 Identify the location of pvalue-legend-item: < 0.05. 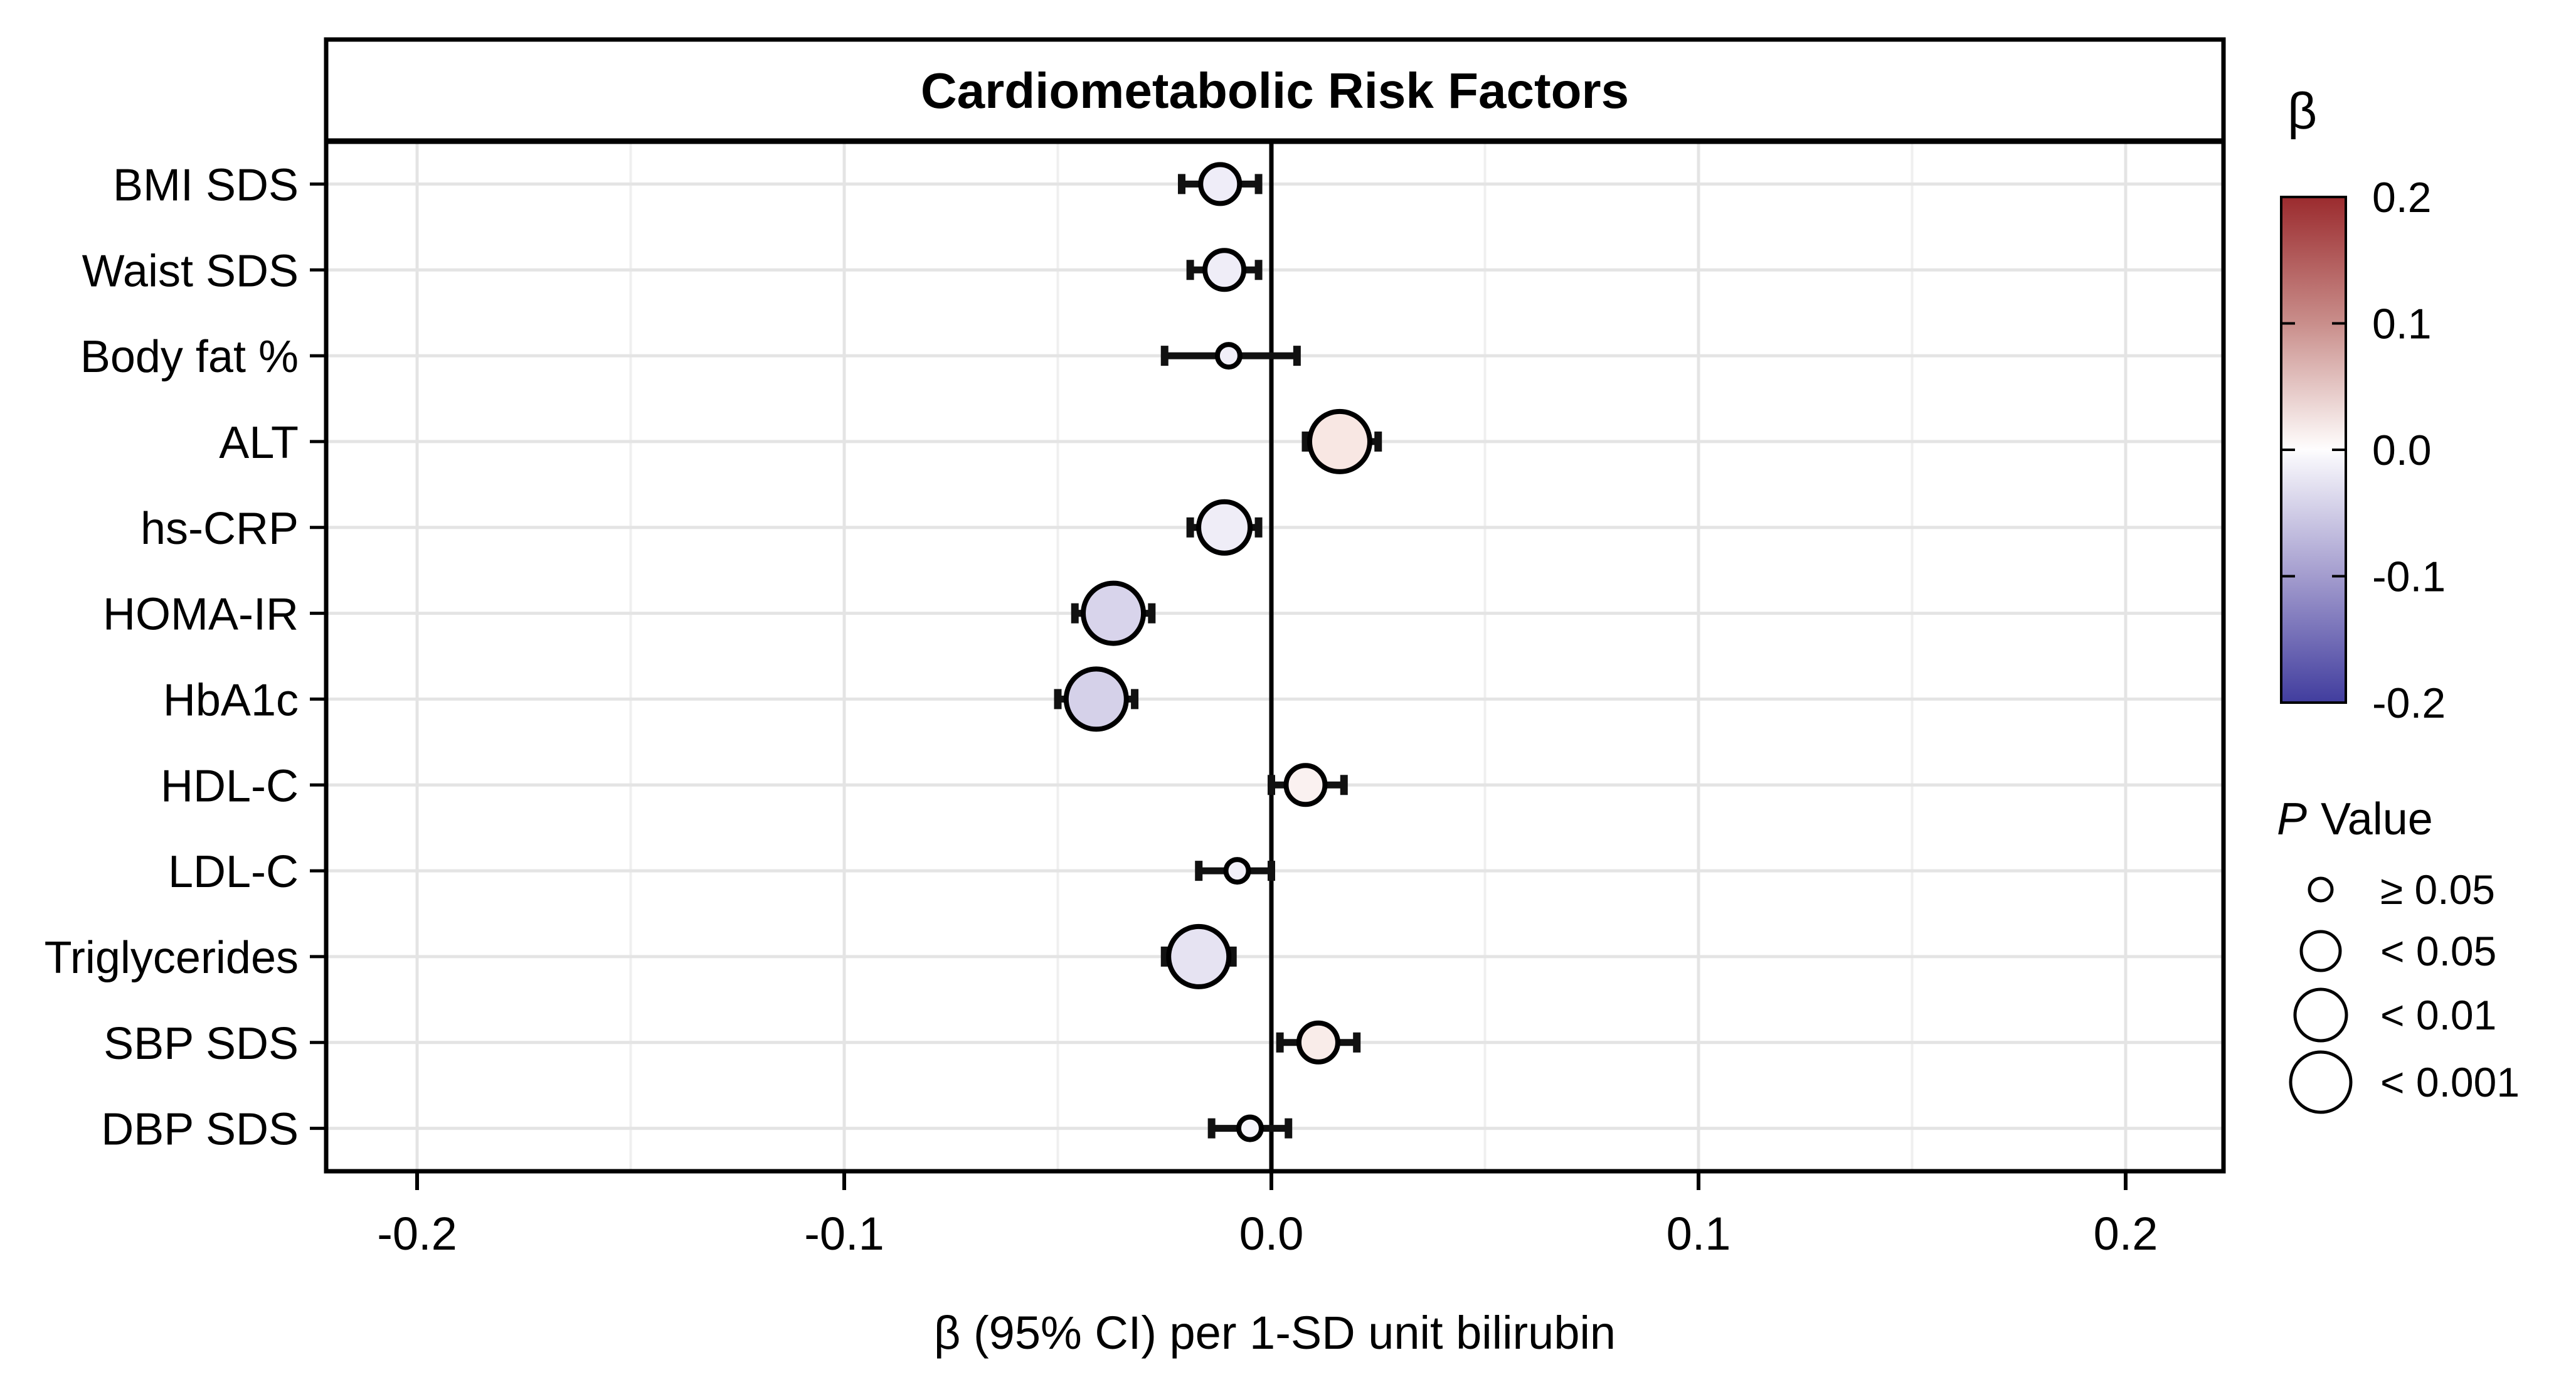
(2397, 951).